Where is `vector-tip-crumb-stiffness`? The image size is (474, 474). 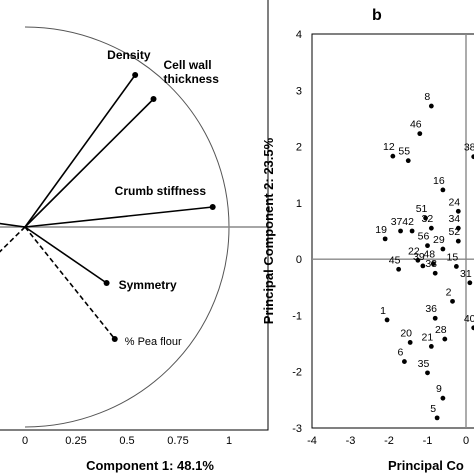 vector-tip-crumb-stiffness is located at coordinates (212, 207).